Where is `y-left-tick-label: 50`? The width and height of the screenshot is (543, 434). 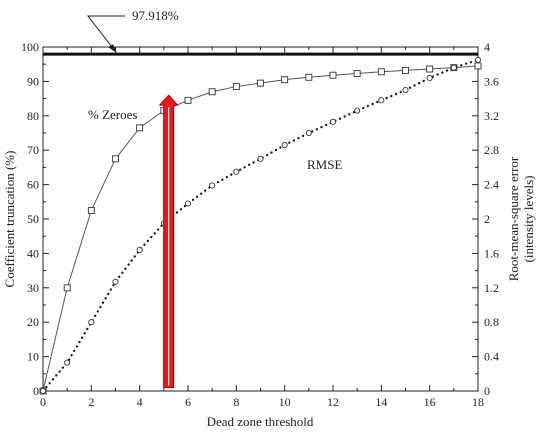 y-left-tick-label: 50 is located at coordinates (33, 219).